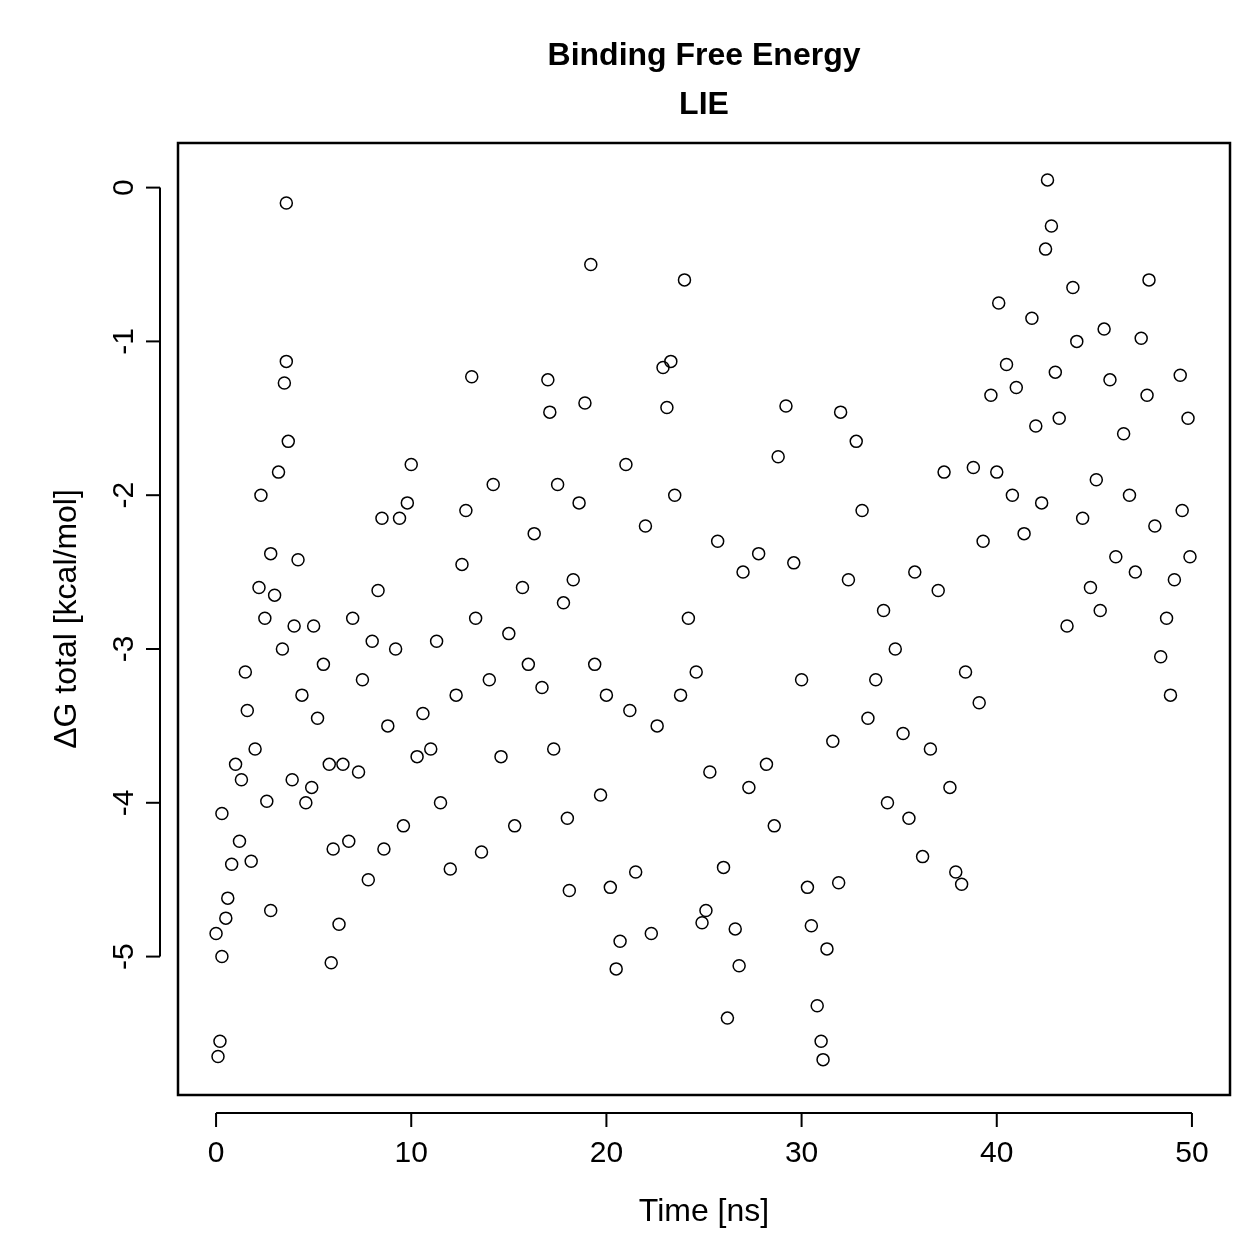  What do you see at coordinates (122, 495) in the screenshot?
I see `y-tick-label: -2` at bounding box center [122, 495].